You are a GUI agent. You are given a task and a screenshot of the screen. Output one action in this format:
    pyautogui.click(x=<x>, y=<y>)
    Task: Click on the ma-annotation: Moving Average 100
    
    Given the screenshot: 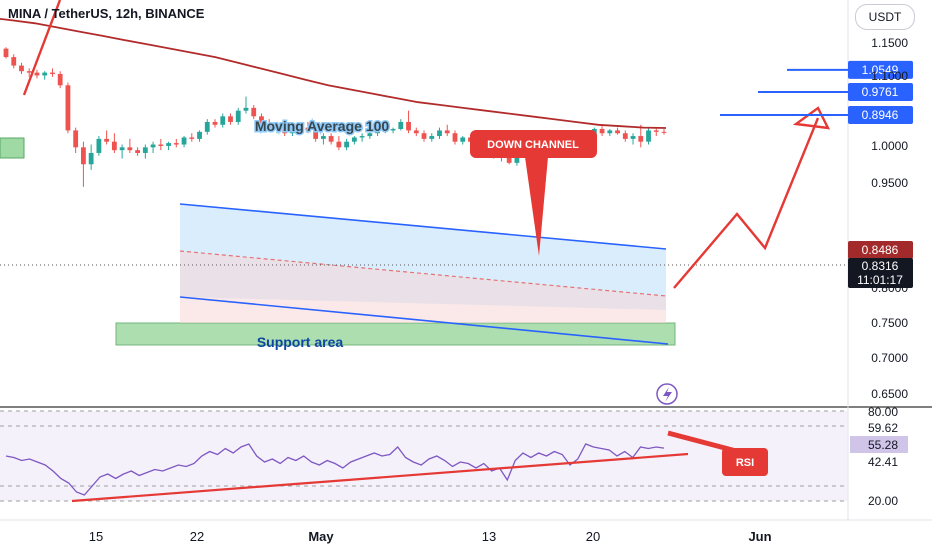 What is the action you would take?
    pyautogui.click(x=322, y=126)
    